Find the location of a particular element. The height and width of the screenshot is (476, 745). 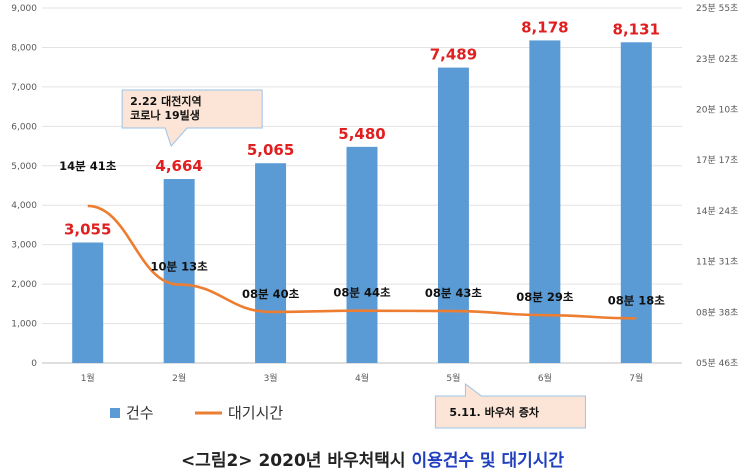

legend-label: 건수 is located at coordinates (140, 413).